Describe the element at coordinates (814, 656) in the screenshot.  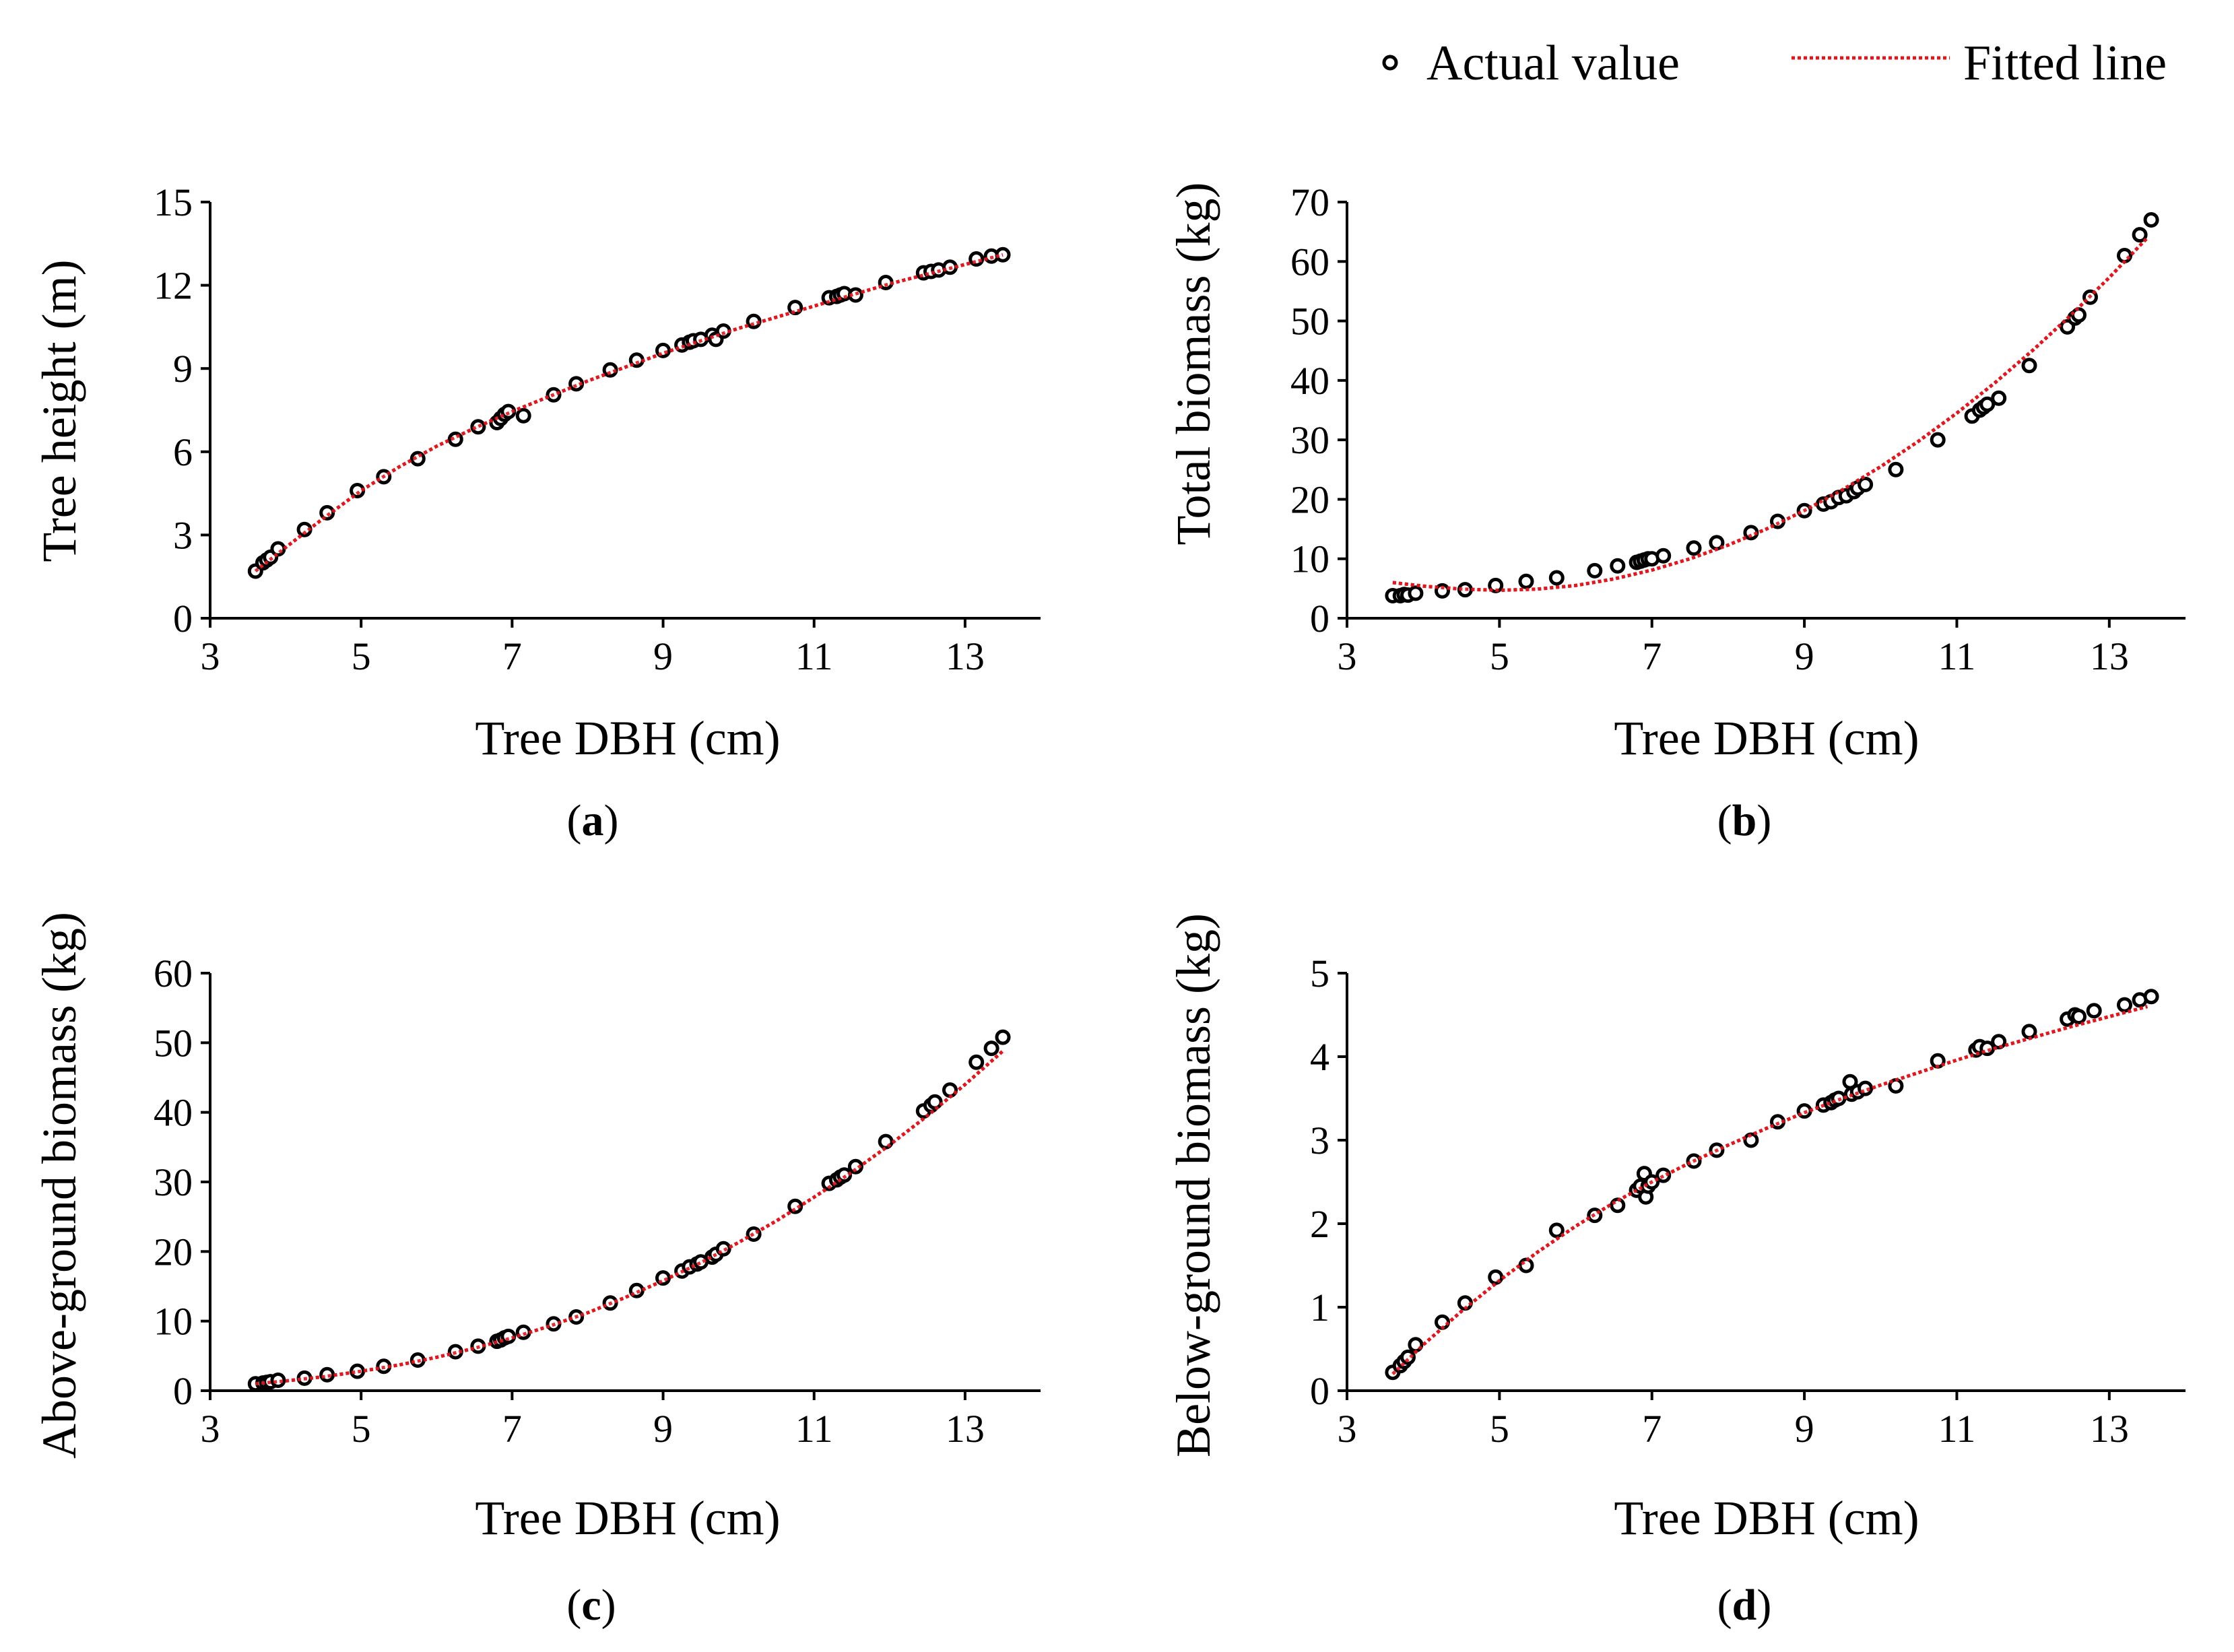
I see `panel-a-x-tick-label: 11` at that location.